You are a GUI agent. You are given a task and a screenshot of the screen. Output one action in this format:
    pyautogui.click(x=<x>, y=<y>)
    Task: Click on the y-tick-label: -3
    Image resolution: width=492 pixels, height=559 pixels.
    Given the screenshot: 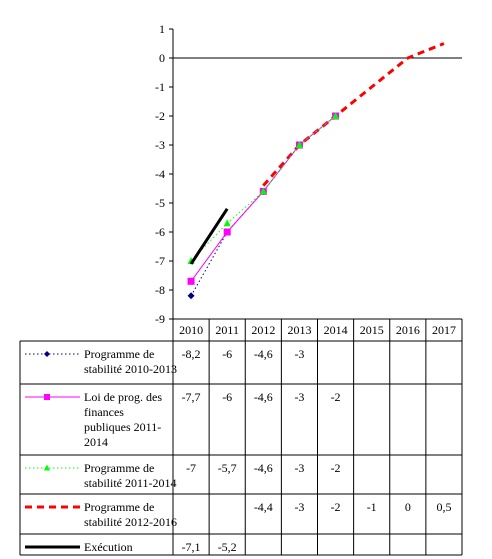 What is the action you would take?
    pyautogui.click(x=160, y=145)
    